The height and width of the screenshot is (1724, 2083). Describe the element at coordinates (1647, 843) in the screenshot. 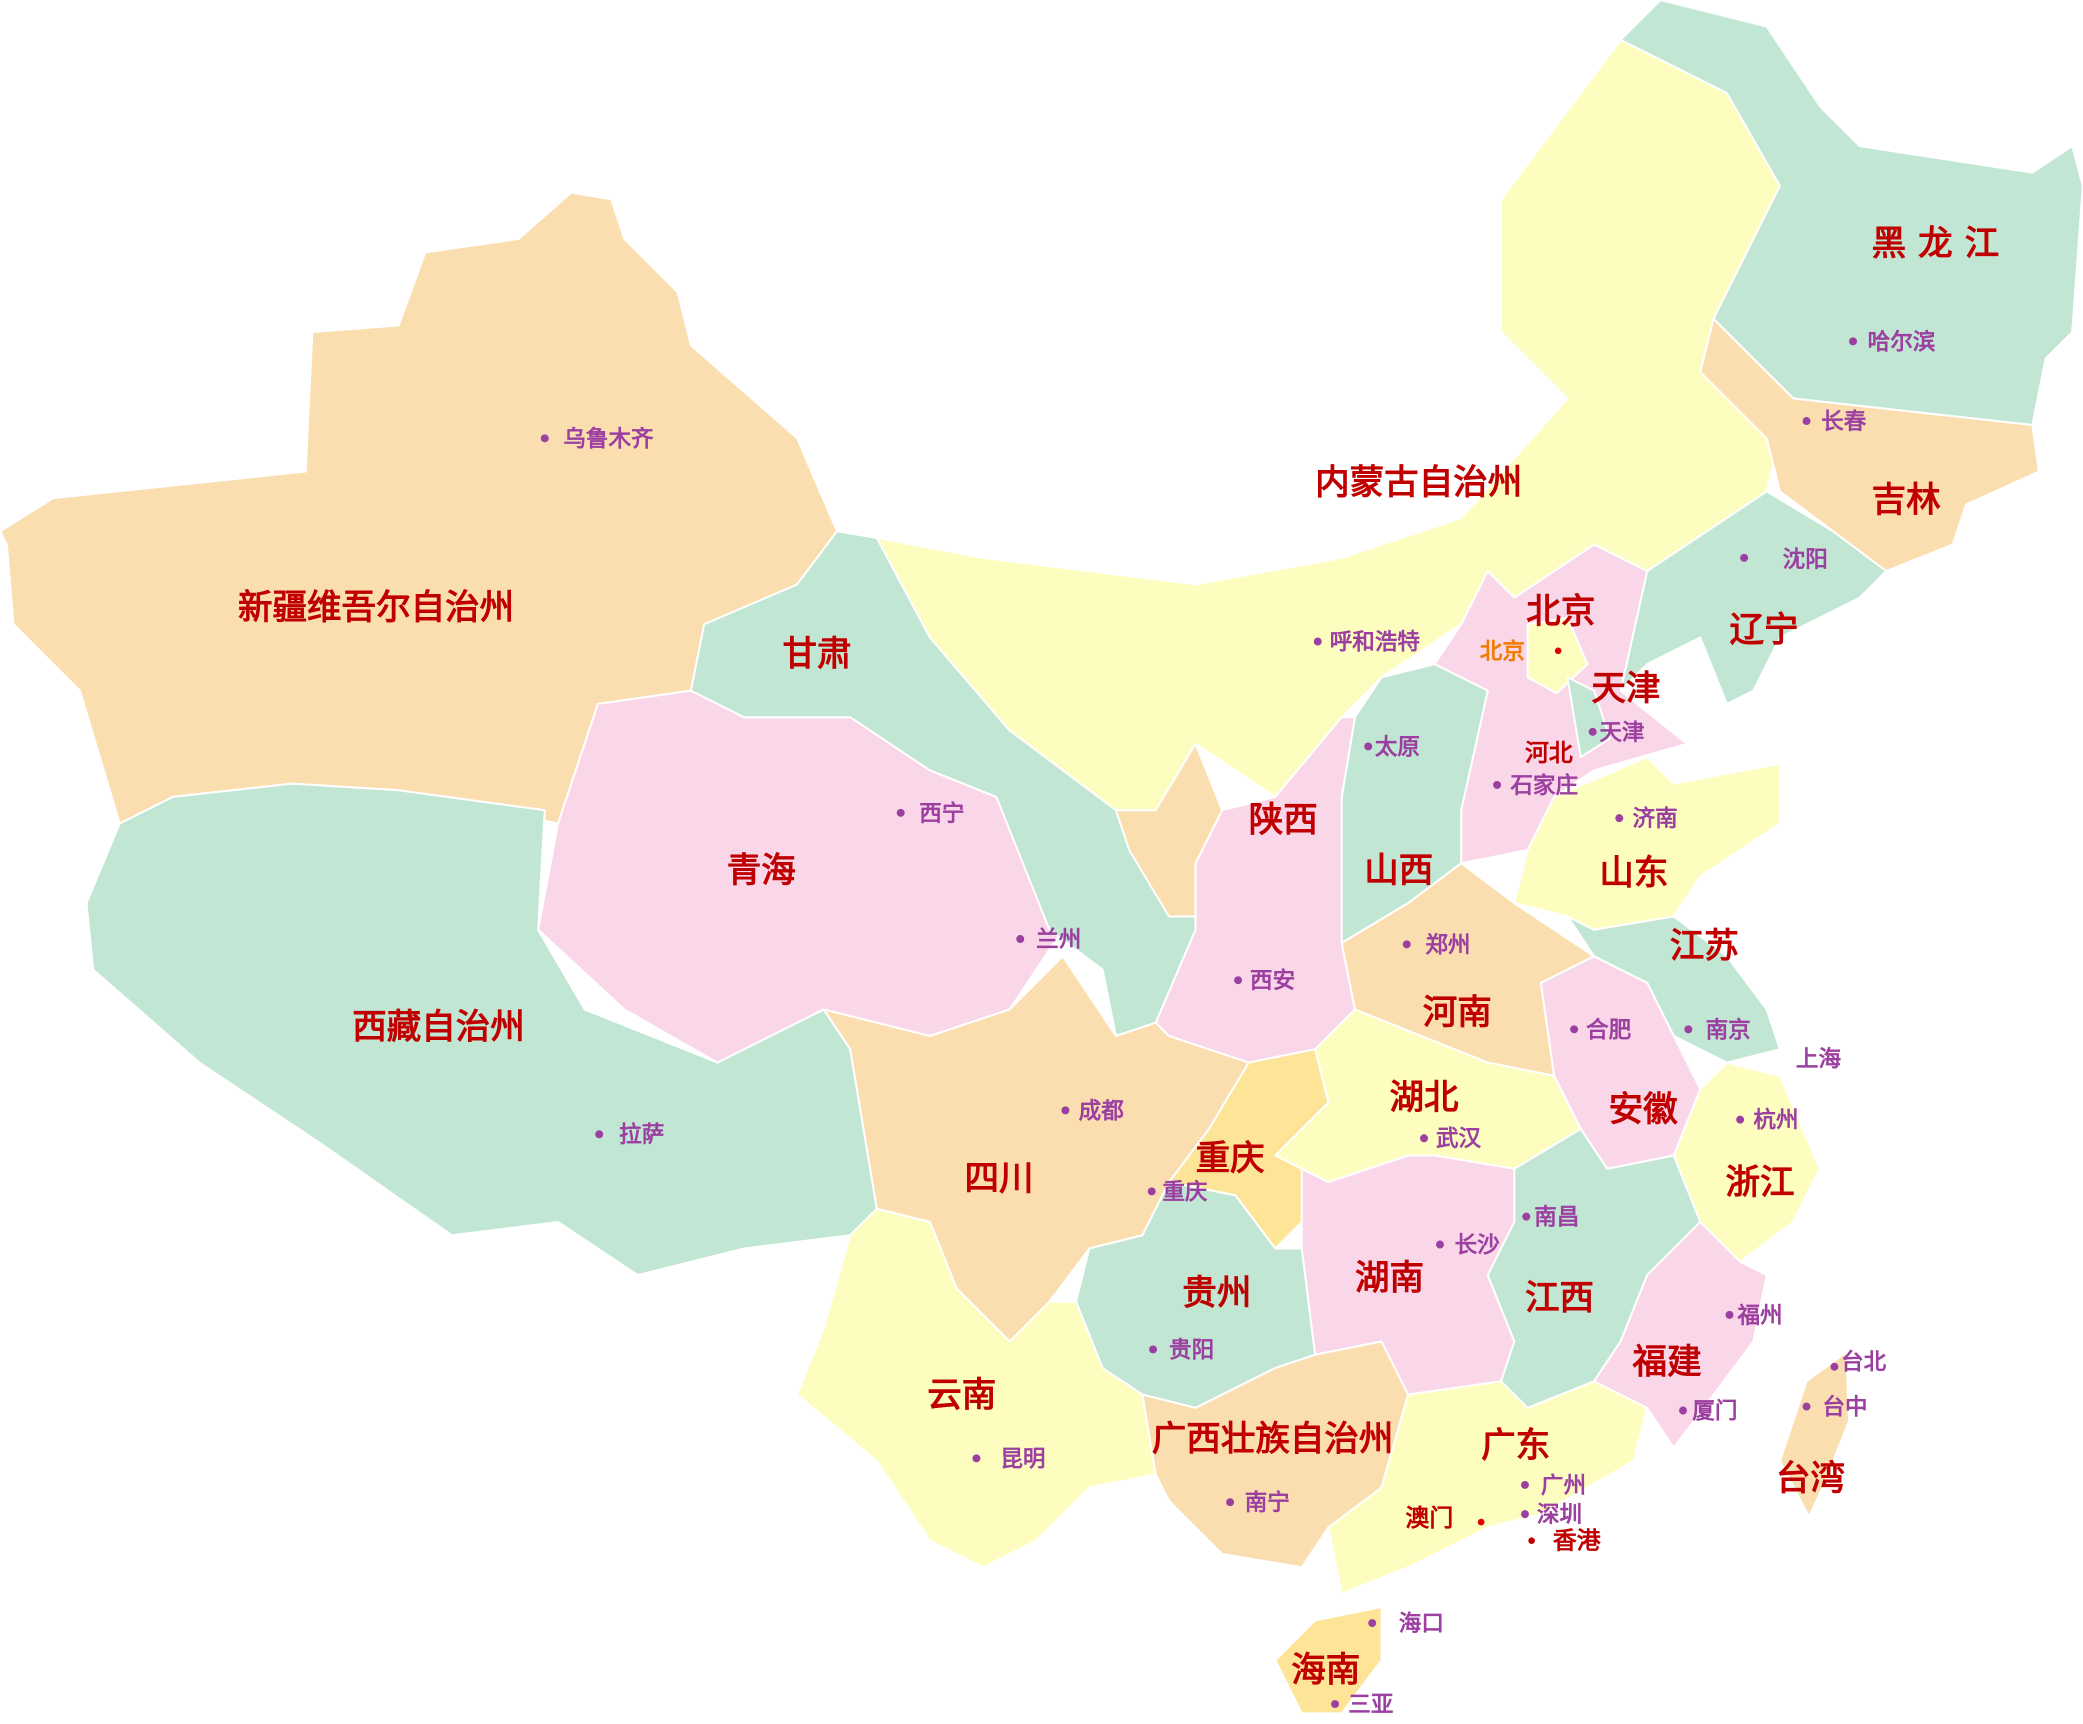

I see `region-shandong` at that location.